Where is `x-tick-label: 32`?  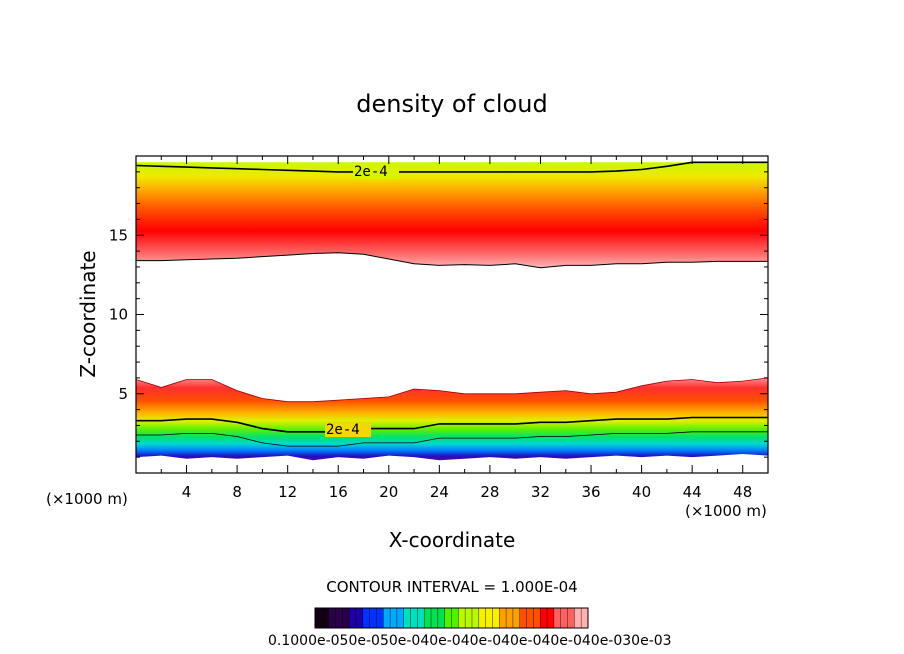
x-tick-label: 32 is located at coordinates (540, 492).